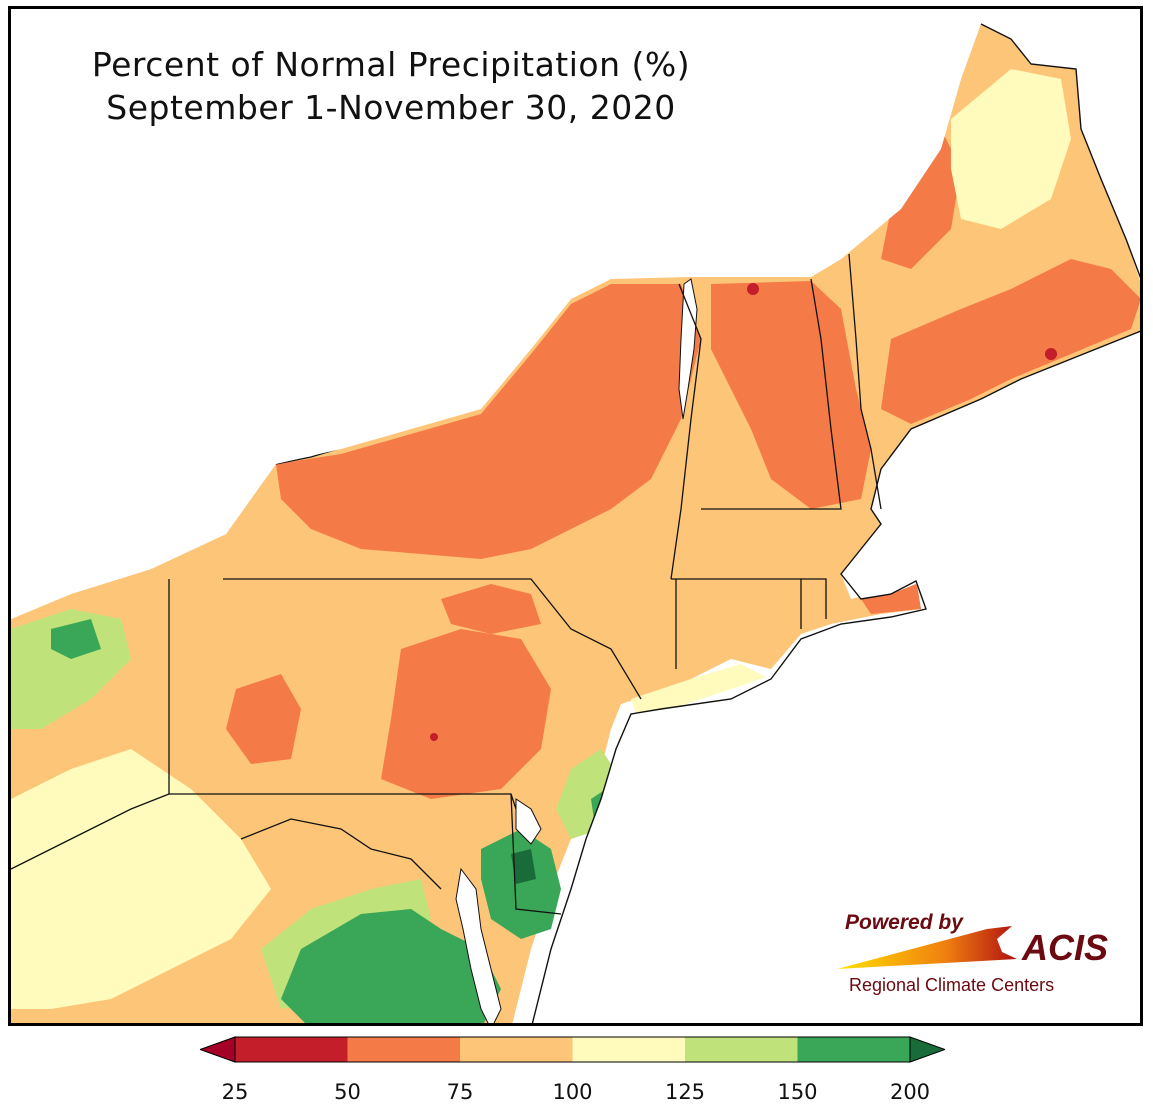 This screenshot has width=1153, height=1112. I want to click on legend-tick-50: 50, so click(347, 1092).